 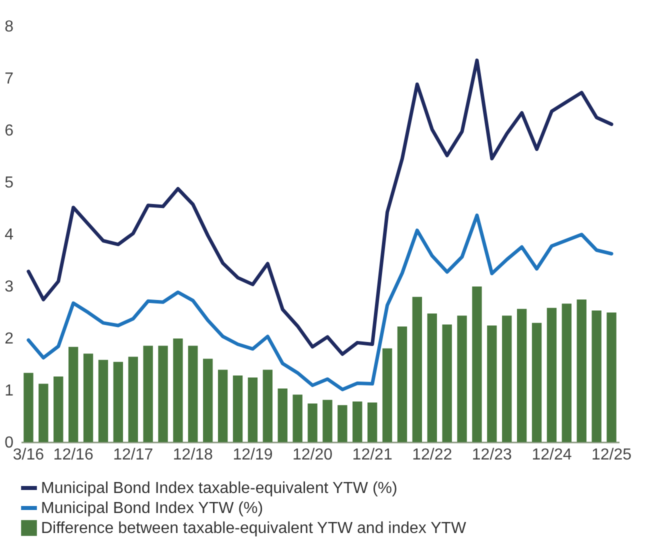 What do you see at coordinates (28, 455) in the screenshot?
I see `x-tick-label: 3/16` at bounding box center [28, 455].